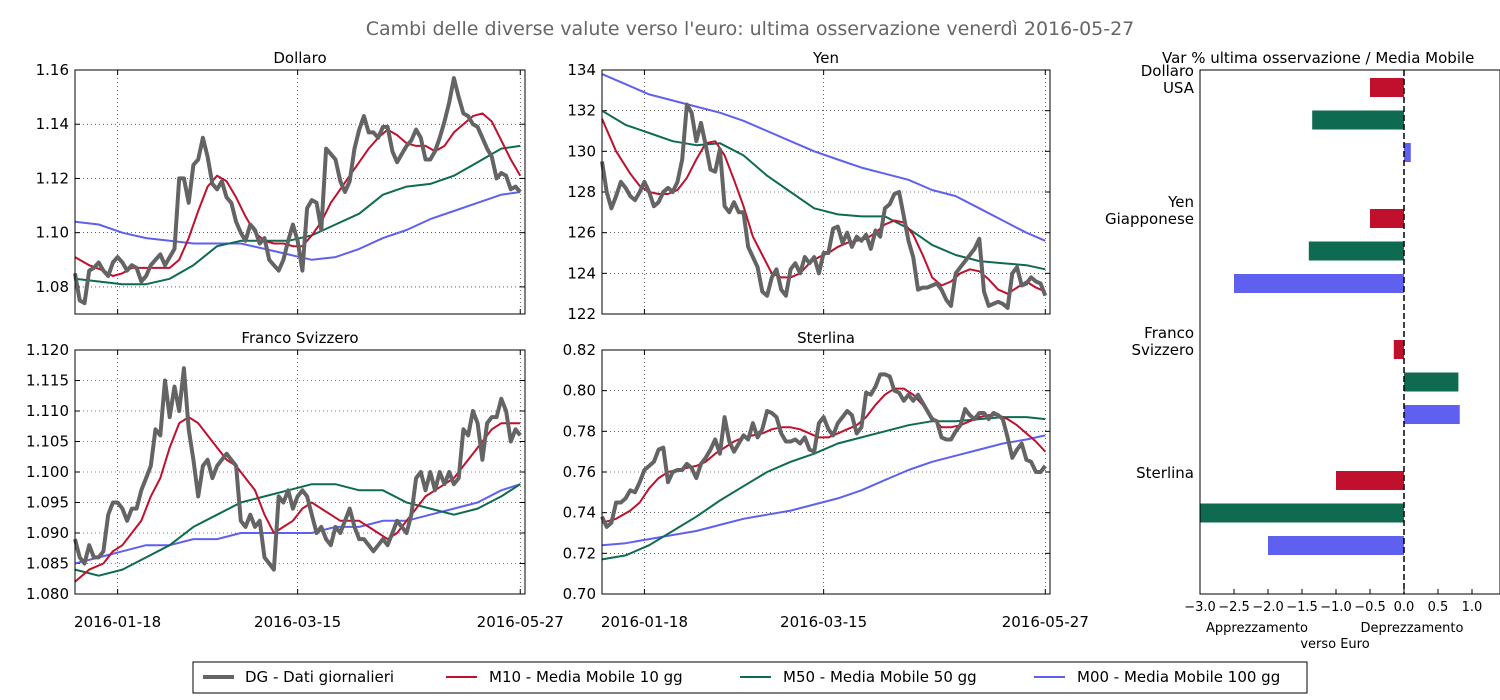 This screenshot has width=1500, height=700. I want to click on y-tick-label: 1.110, so click(47, 411).